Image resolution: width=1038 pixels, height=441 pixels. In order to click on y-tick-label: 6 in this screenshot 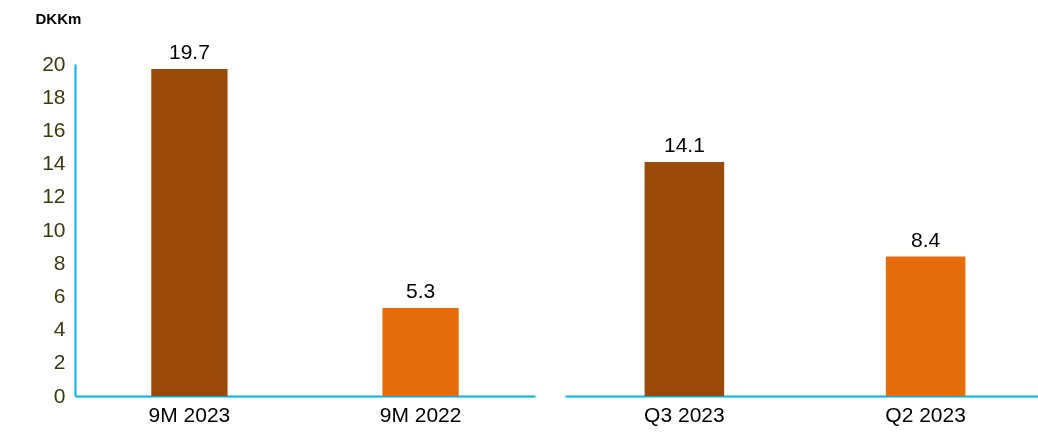, I will do `click(59, 295)`.